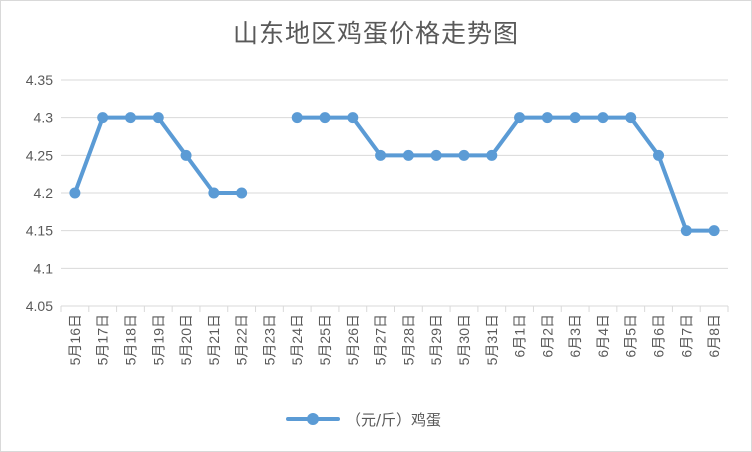  Describe the element at coordinates (39, 155) in the screenshot. I see `y-tick-label: 4.25` at that location.